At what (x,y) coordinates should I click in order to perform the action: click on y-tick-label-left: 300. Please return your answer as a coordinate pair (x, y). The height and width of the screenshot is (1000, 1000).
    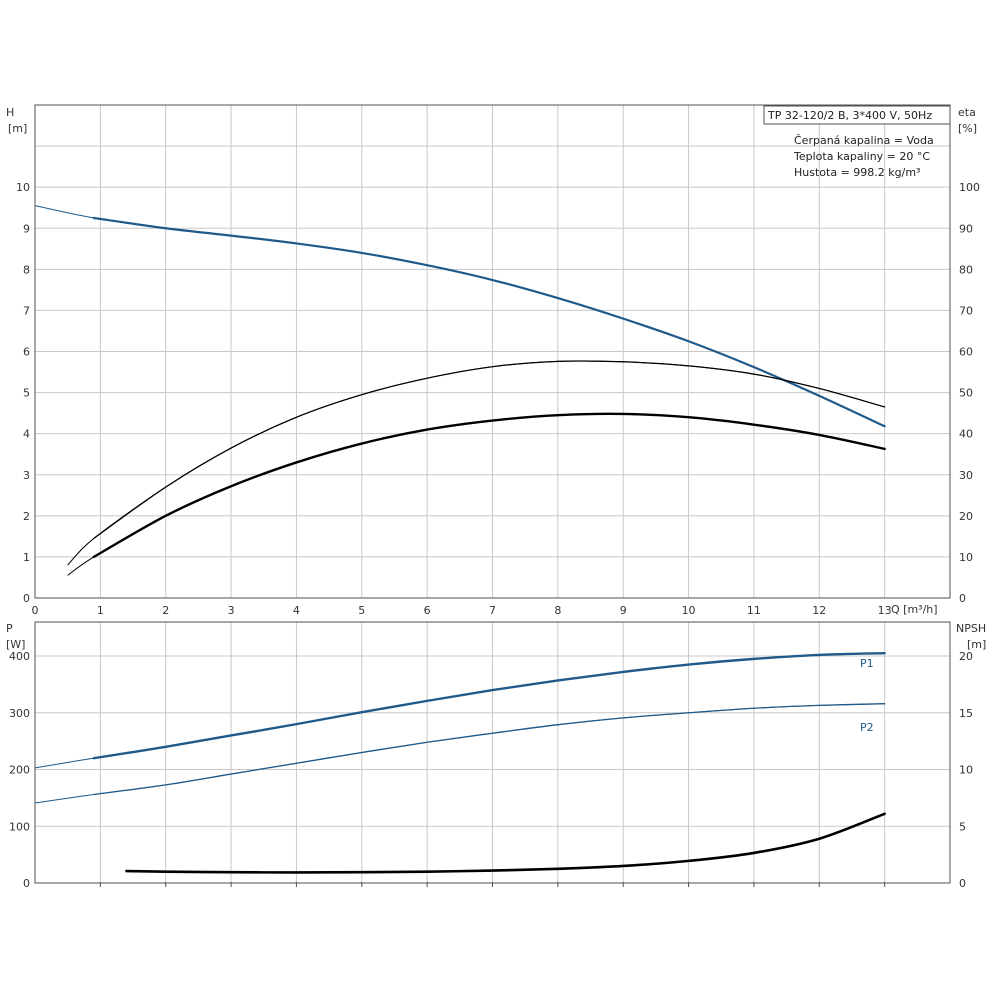
    Looking at the image, I should click on (19, 713).